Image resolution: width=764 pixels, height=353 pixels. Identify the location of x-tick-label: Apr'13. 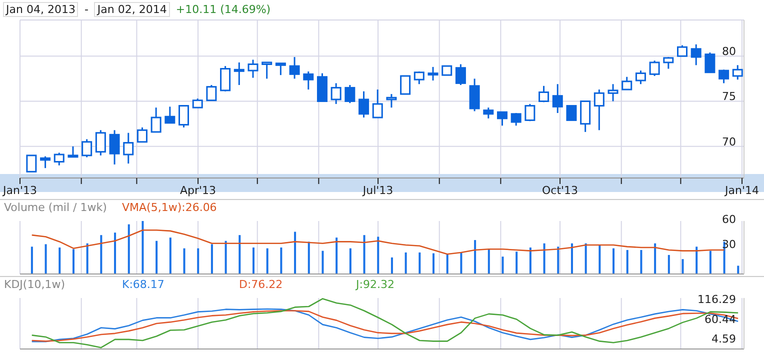
(198, 190).